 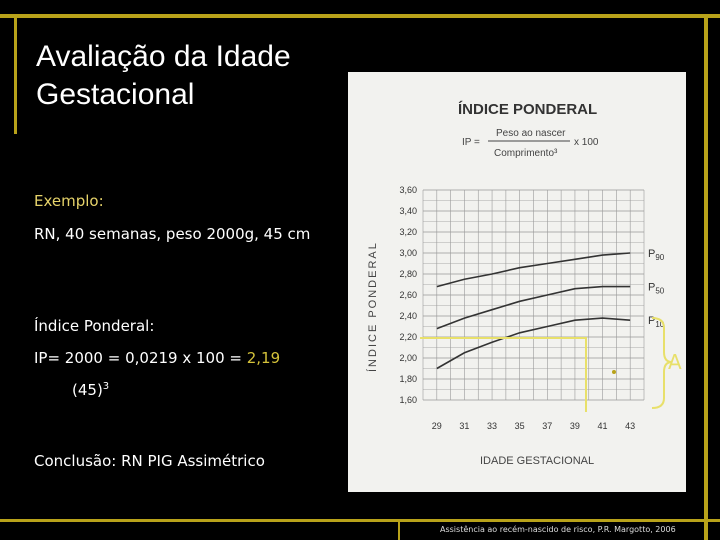 I want to click on formula-line: IP= 2000 = 0,0219 x 100 = 2,19, so click(x=157, y=358).